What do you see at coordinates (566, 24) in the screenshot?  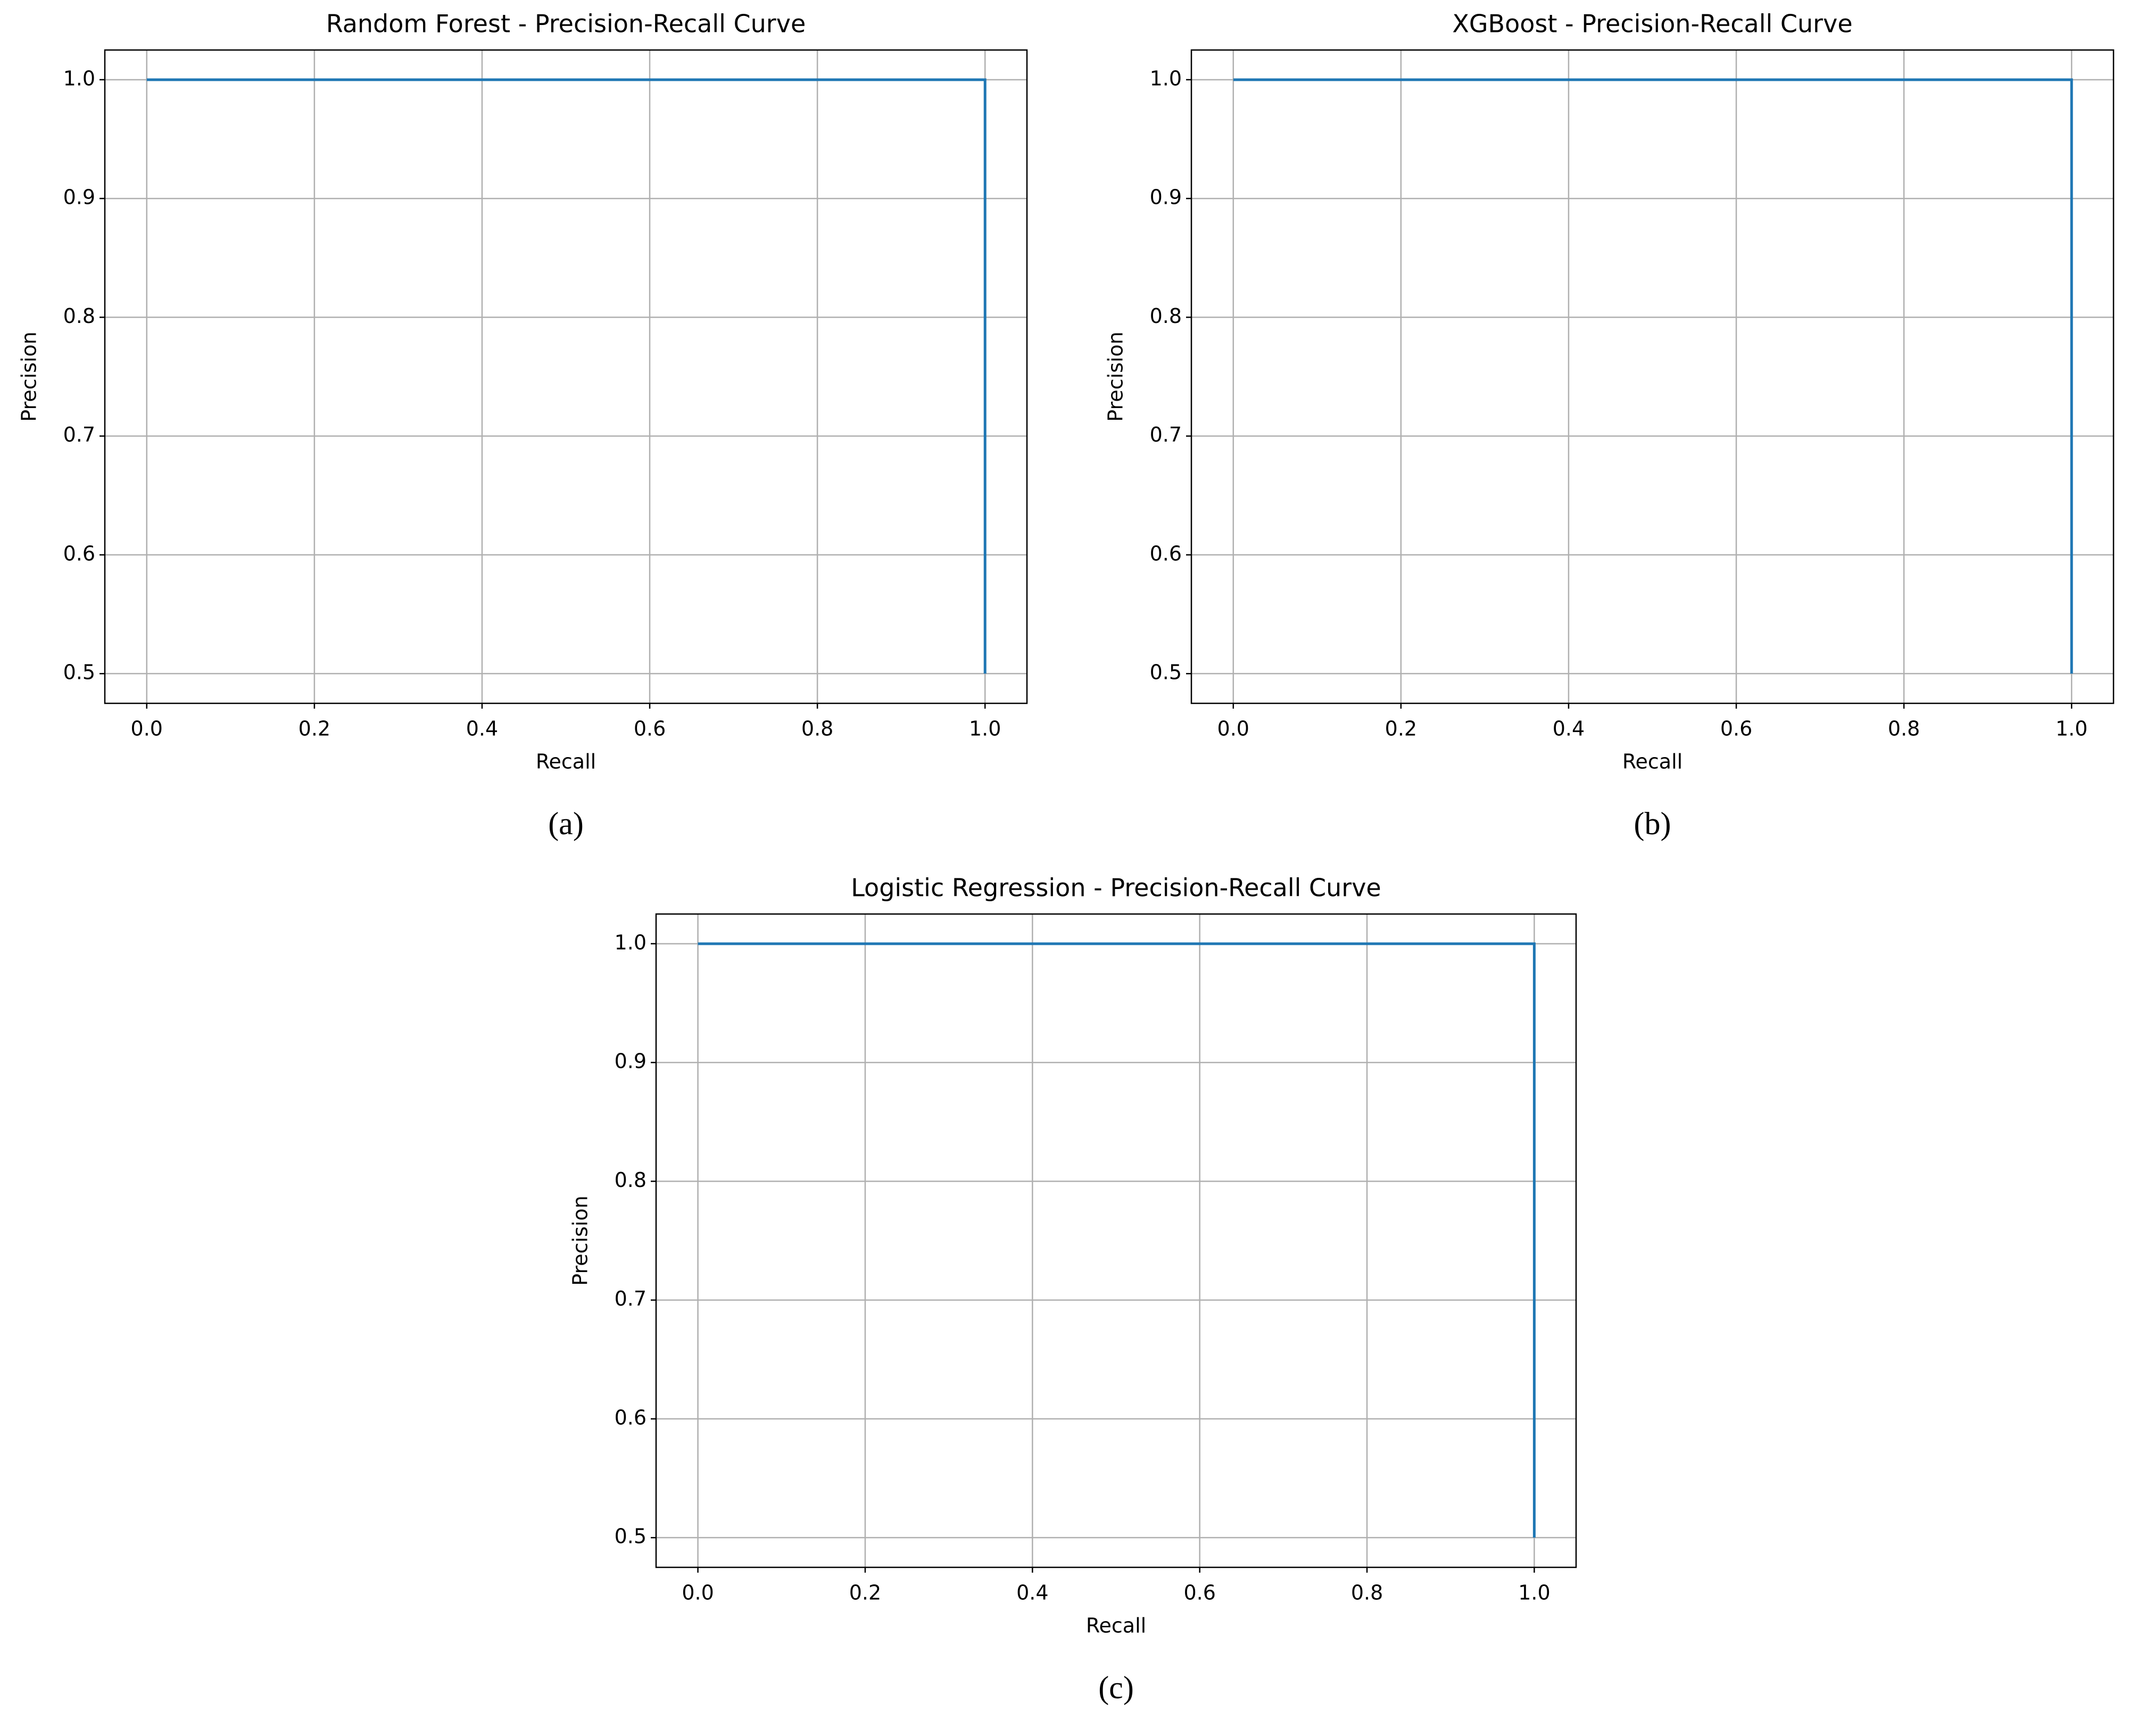 I see `chart-title: Random Forest - Precision-Recall Curve` at bounding box center [566, 24].